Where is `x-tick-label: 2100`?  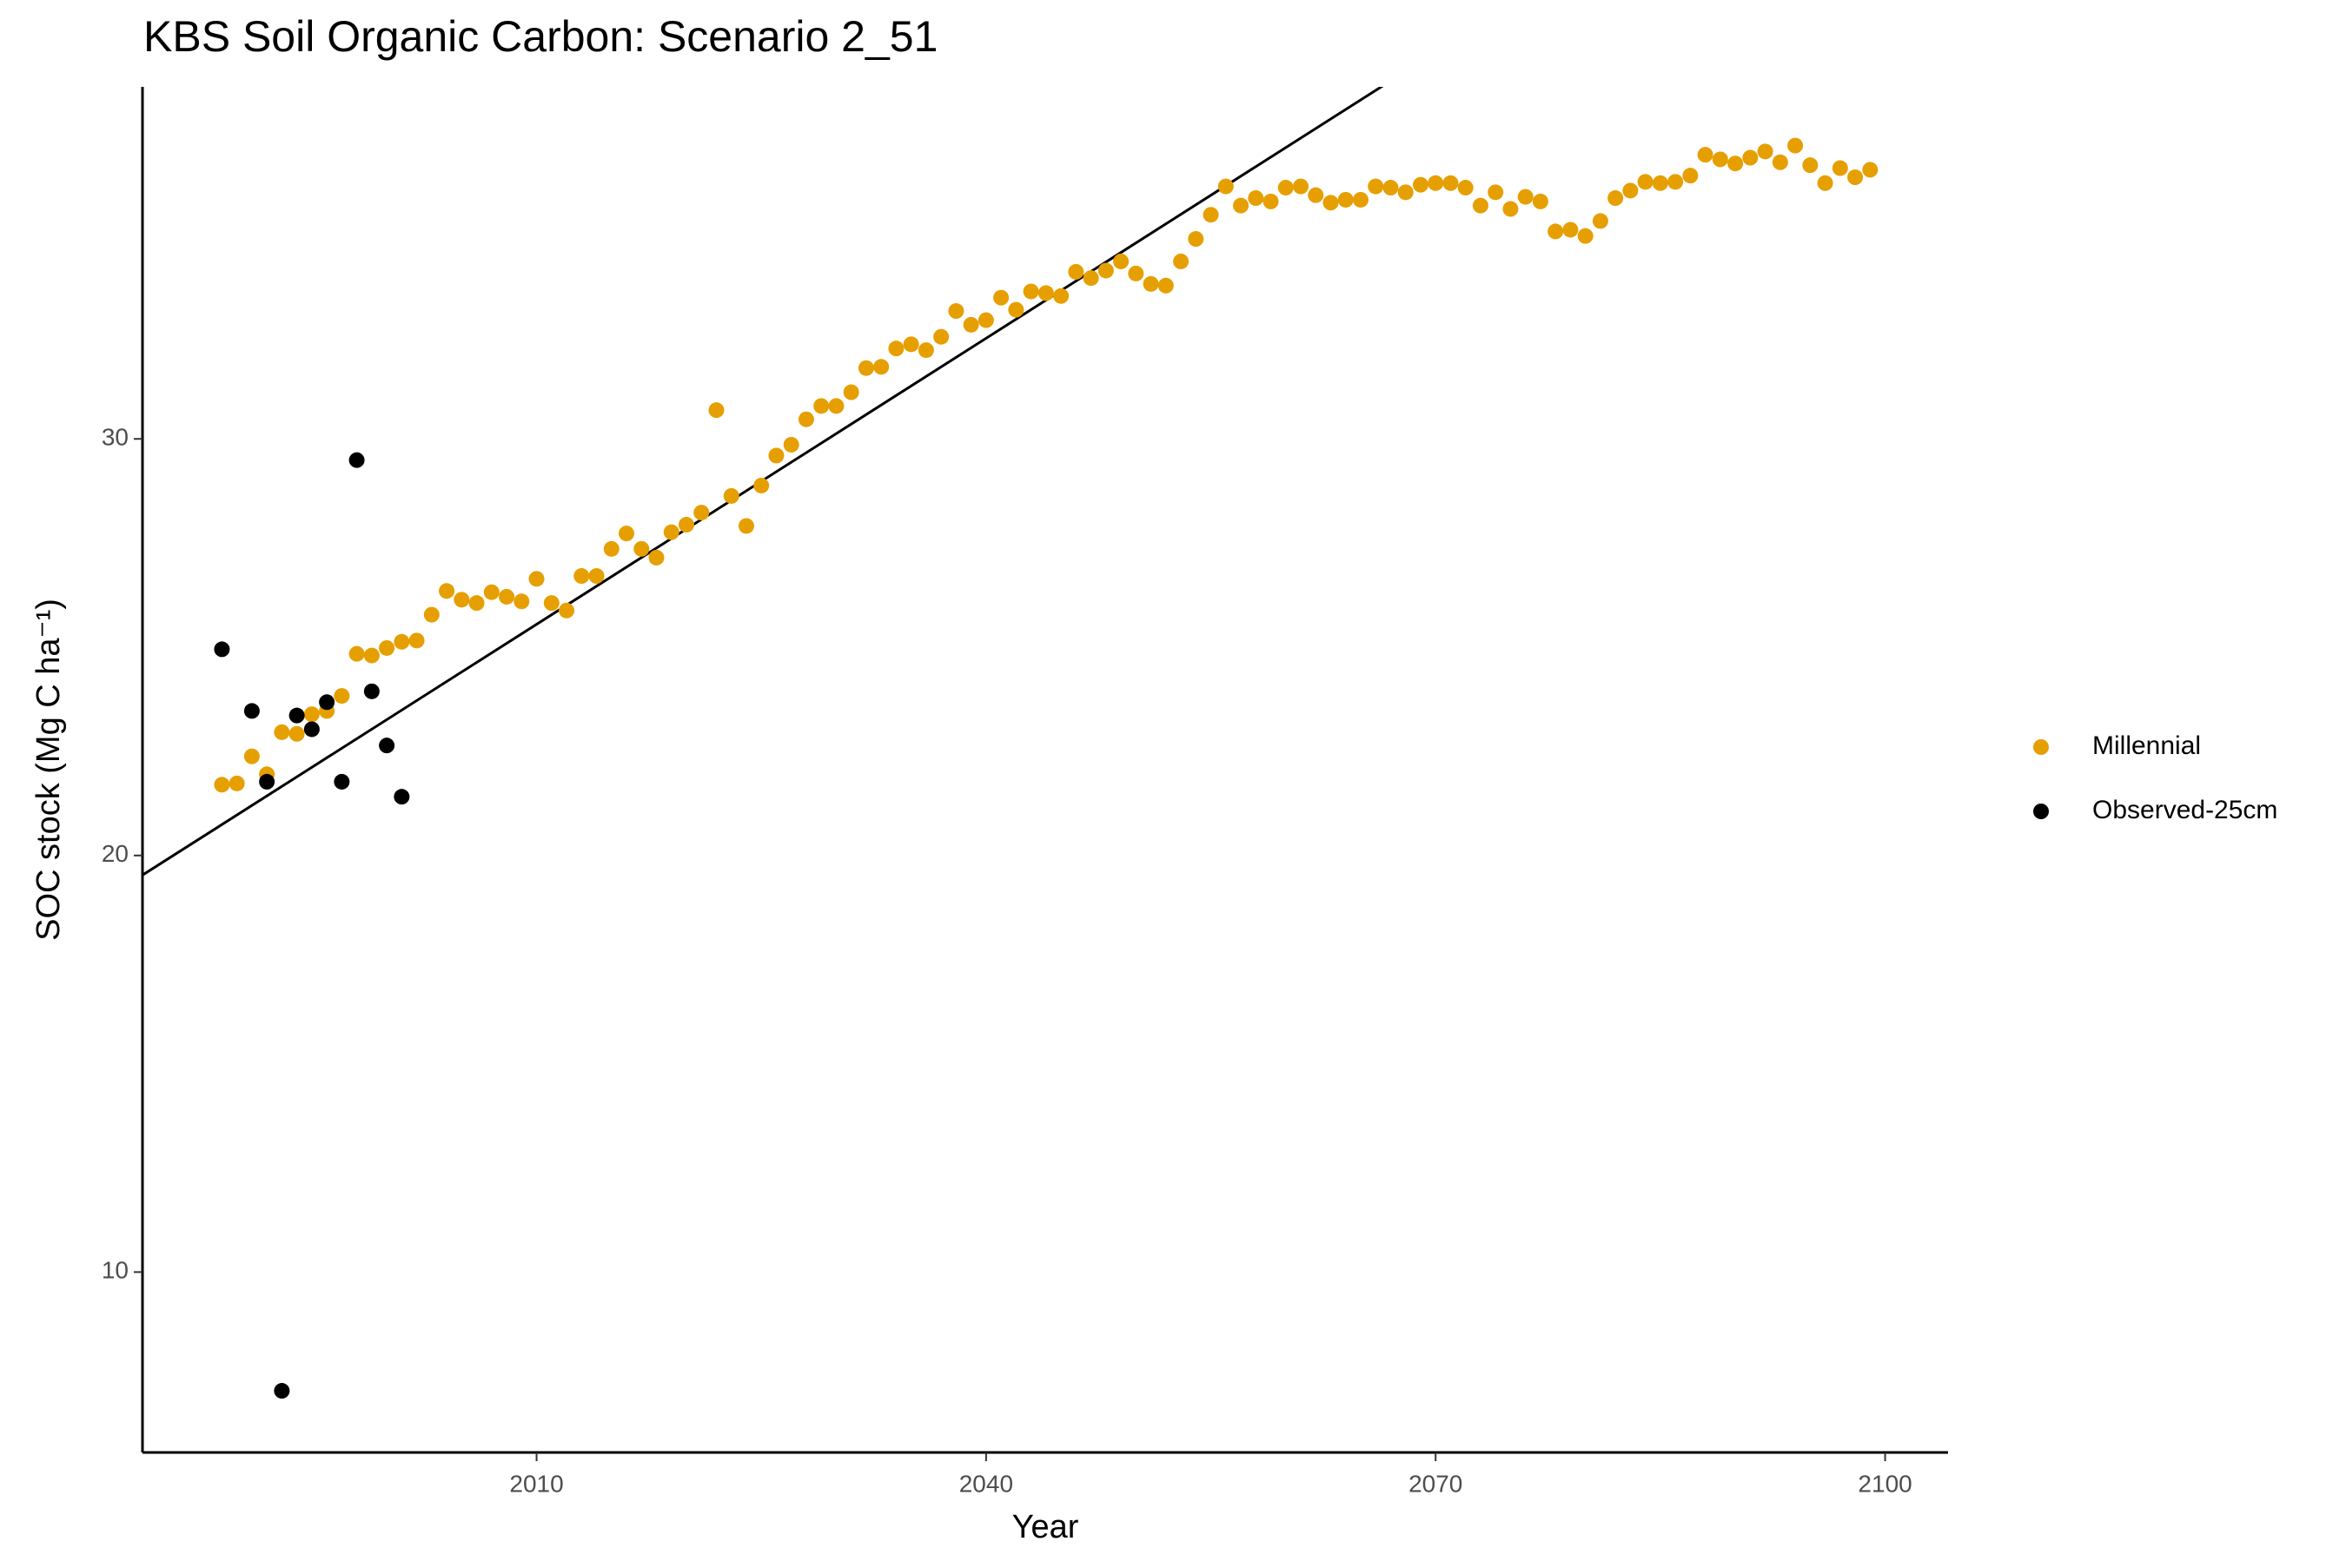
x-tick-label: 2100 is located at coordinates (1885, 1483).